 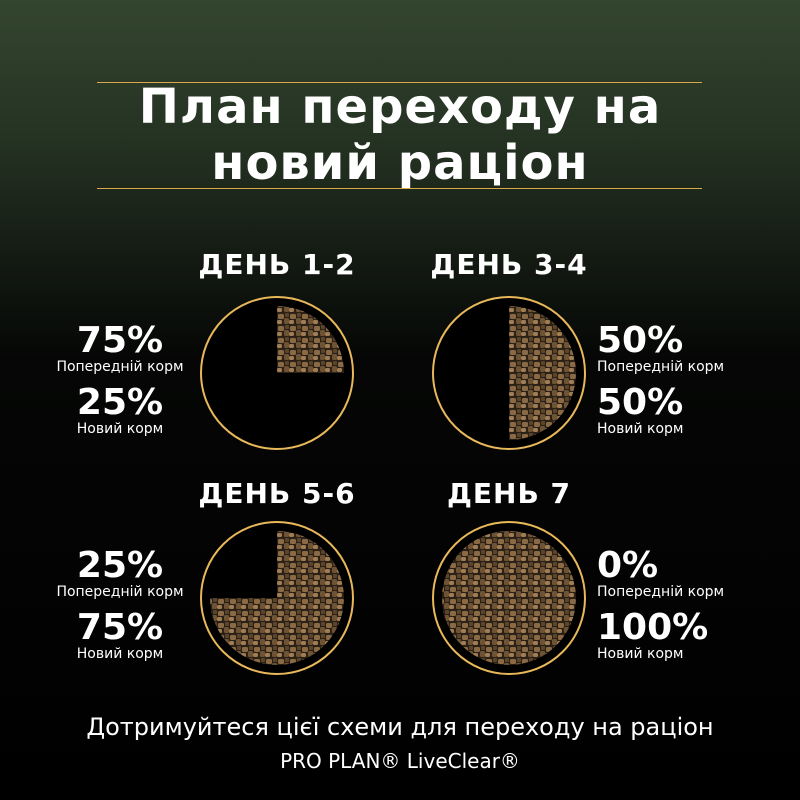 I want to click on title-bottom-rule, so click(x=399, y=188).